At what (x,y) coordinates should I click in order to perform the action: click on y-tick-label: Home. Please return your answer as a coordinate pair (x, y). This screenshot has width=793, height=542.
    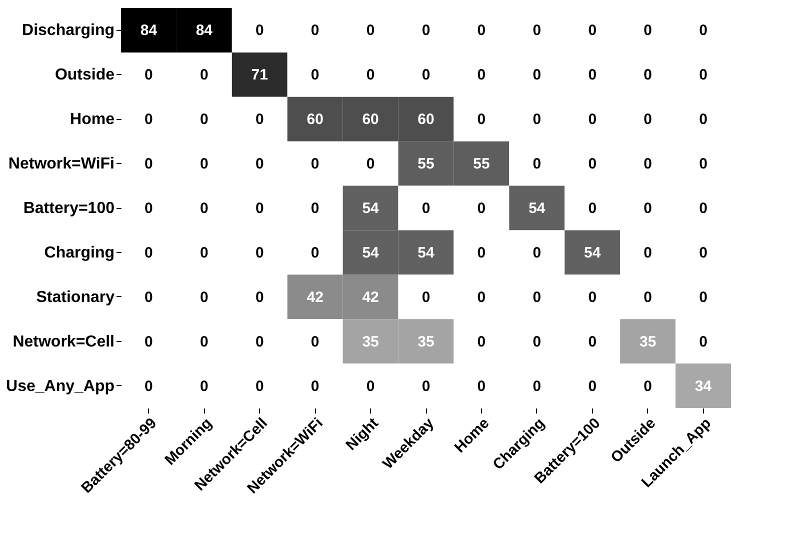
    Looking at the image, I should click on (92, 119).